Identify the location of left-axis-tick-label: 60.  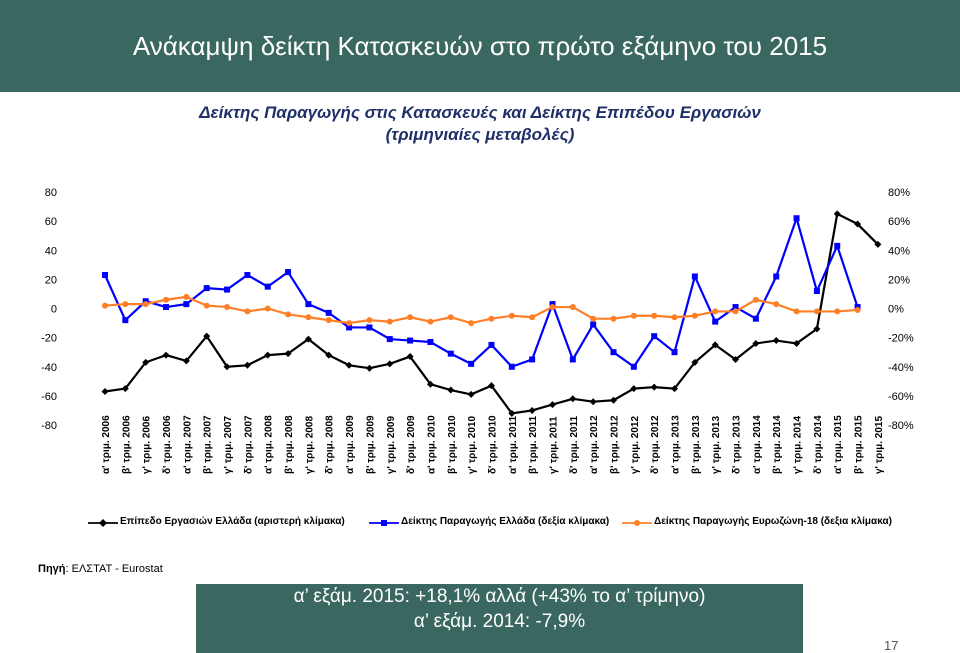
(51, 222).